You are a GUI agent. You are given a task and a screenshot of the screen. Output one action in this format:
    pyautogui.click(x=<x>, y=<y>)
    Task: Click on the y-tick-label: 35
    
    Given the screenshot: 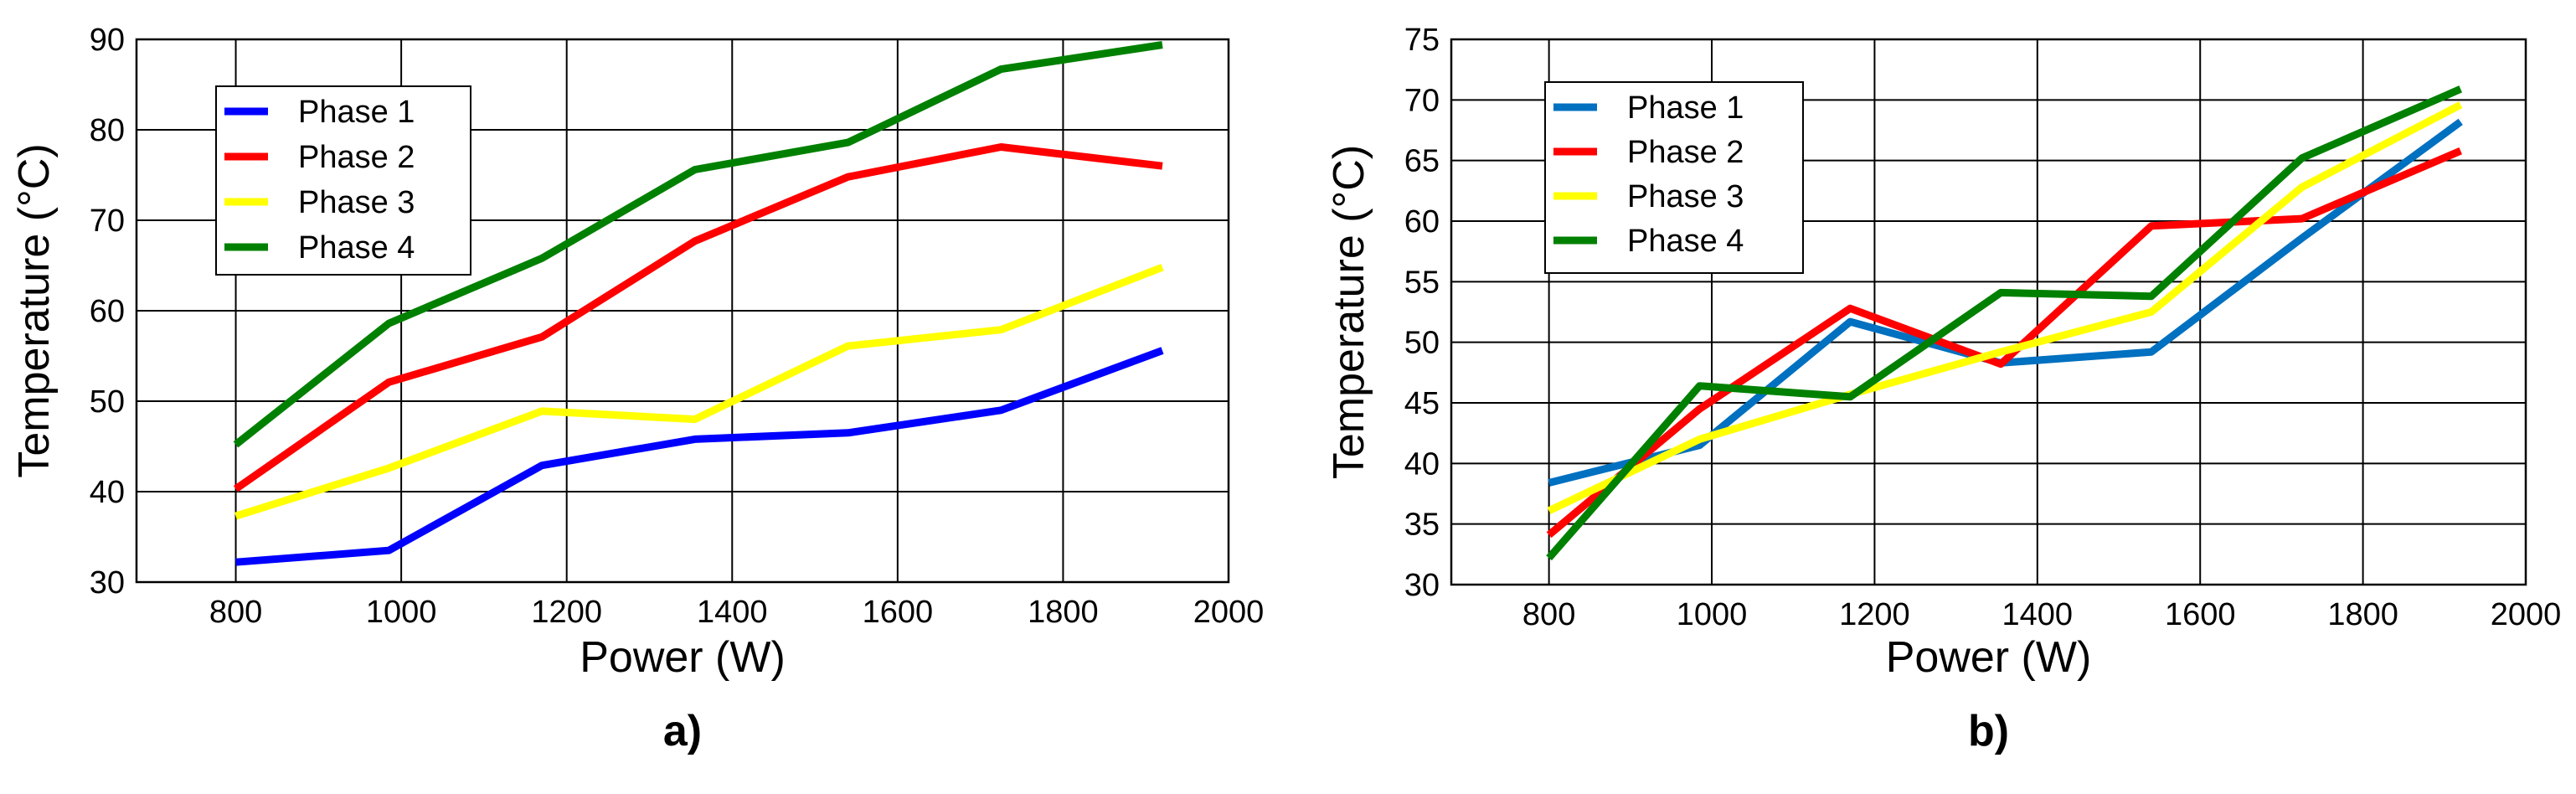 What is the action you would take?
    pyautogui.click(x=1422, y=526)
    